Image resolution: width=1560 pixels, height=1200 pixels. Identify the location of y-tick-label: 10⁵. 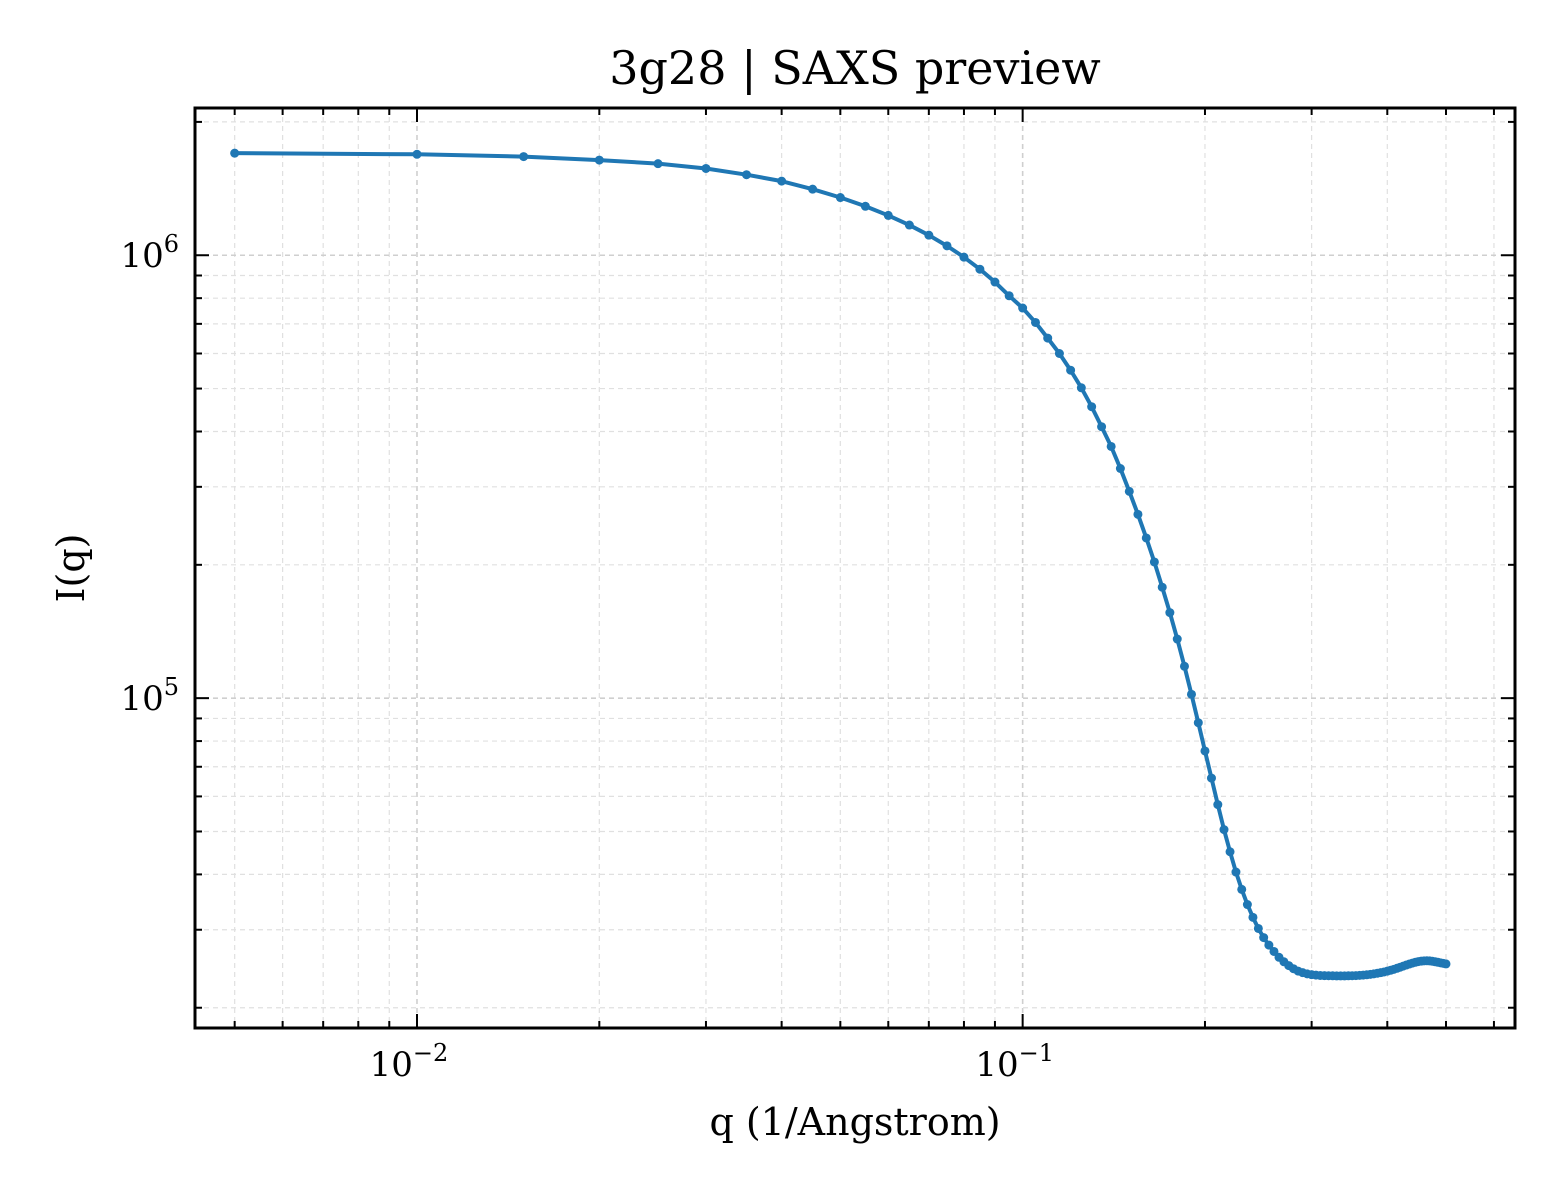
(149, 696).